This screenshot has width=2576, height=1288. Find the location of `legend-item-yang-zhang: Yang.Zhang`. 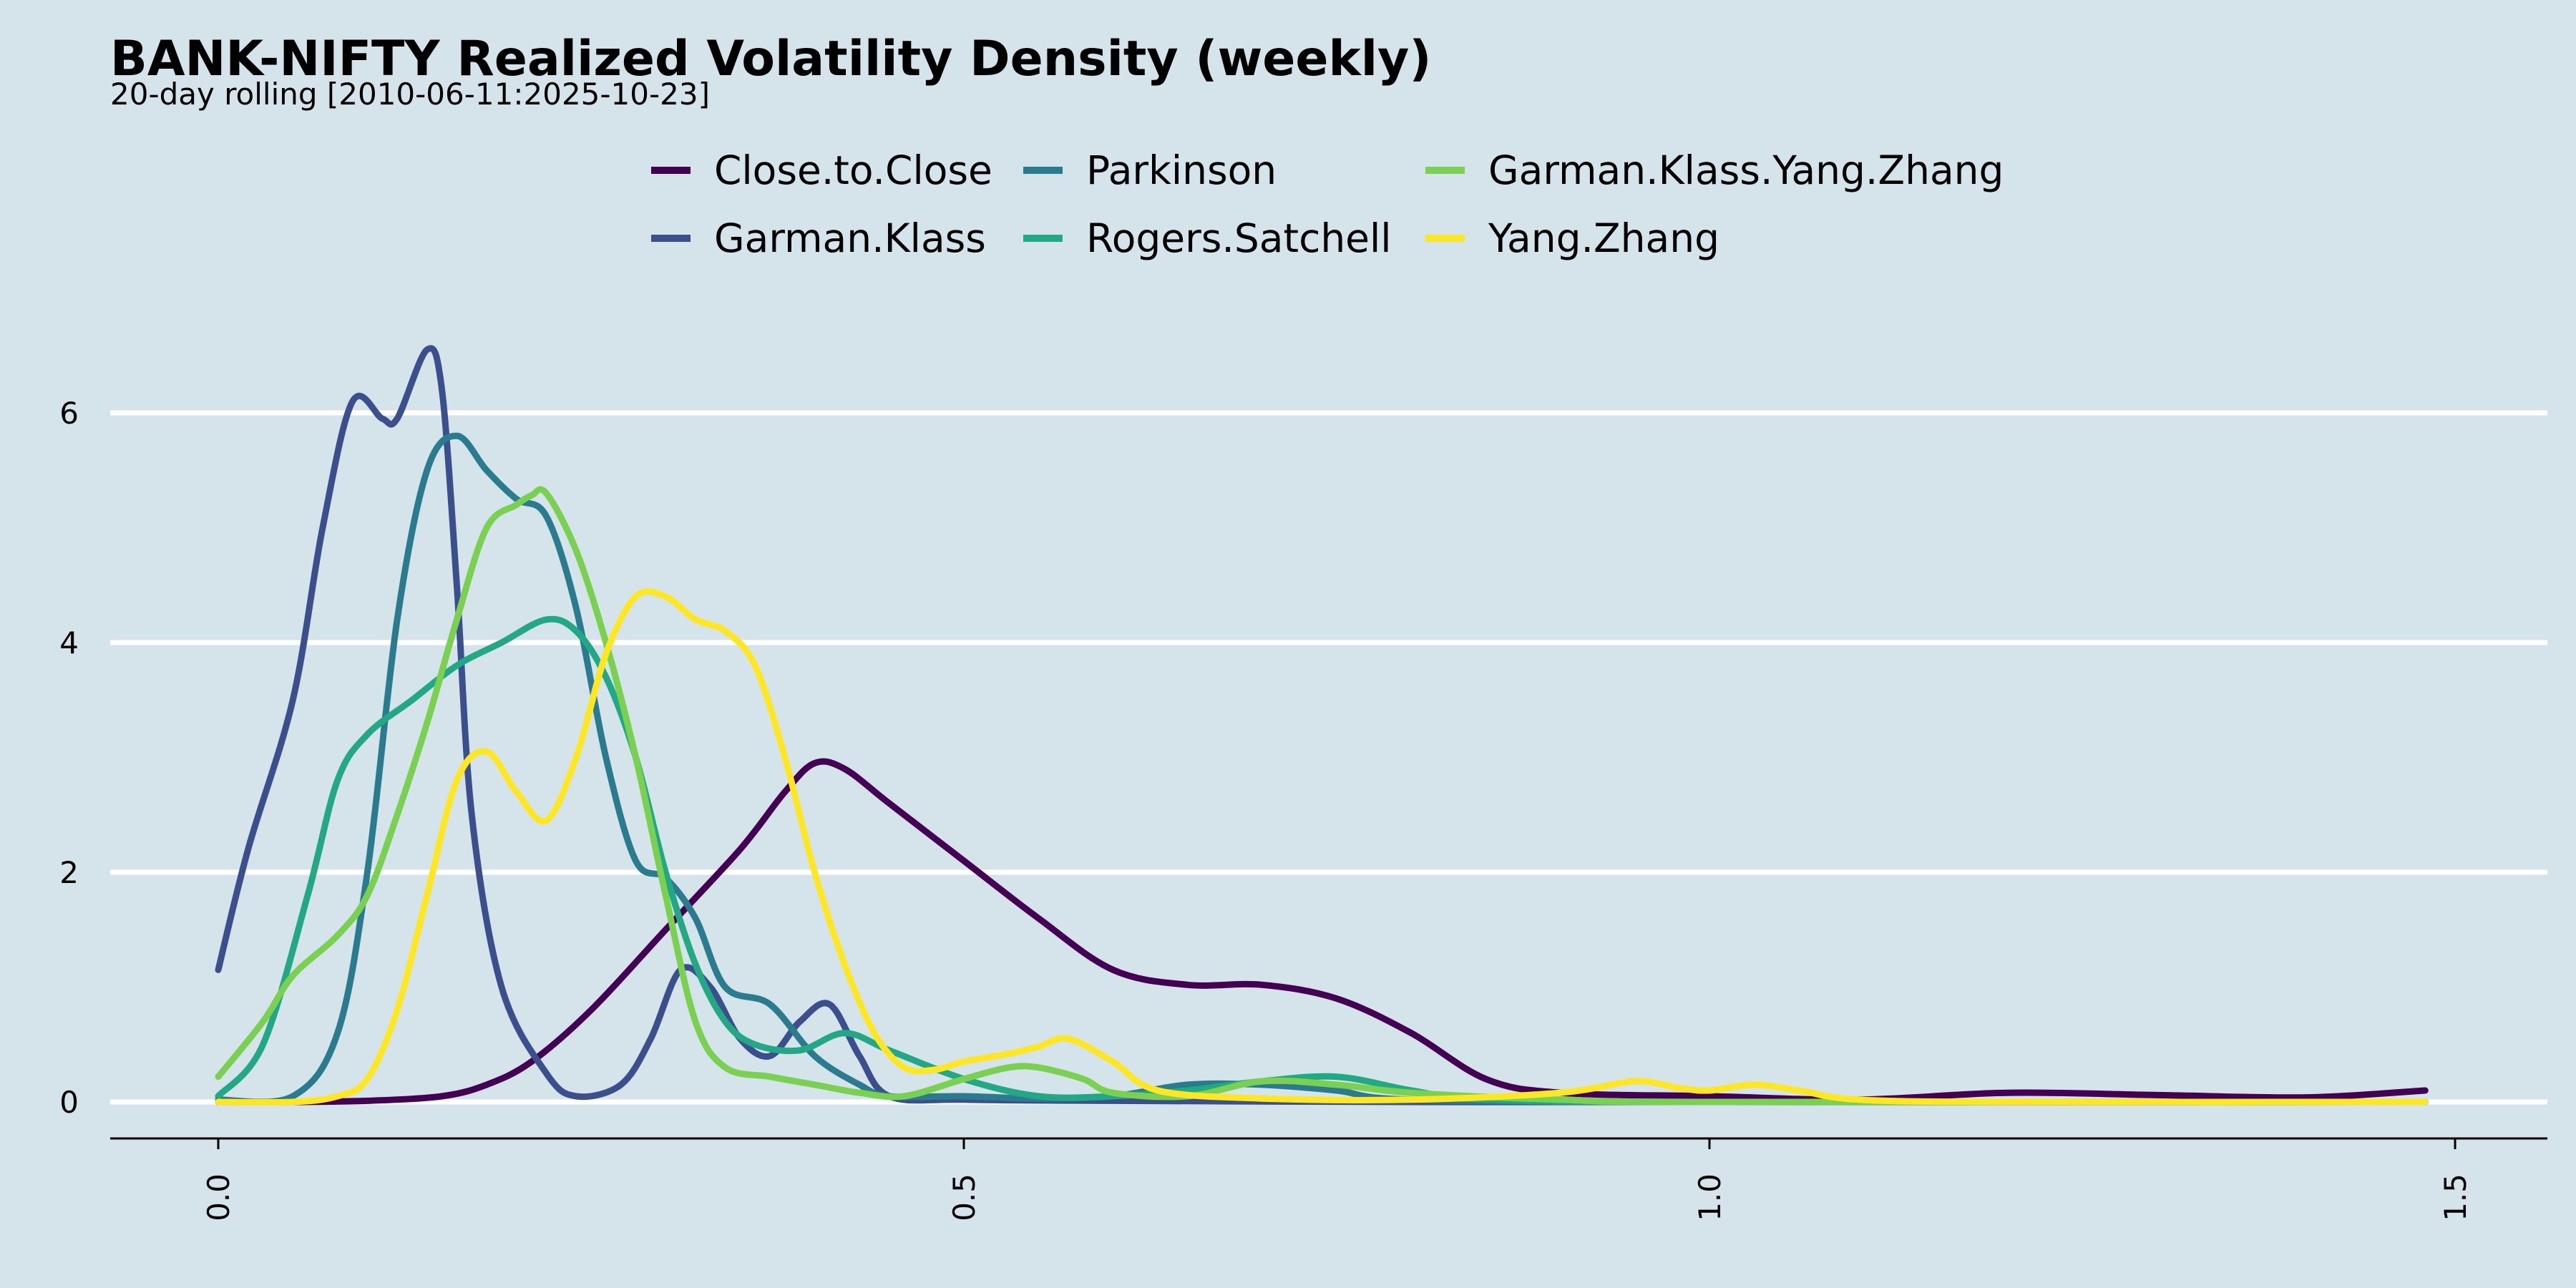

legend-item-yang-zhang: Yang.Zhang is located at coordinates (1572, 238).